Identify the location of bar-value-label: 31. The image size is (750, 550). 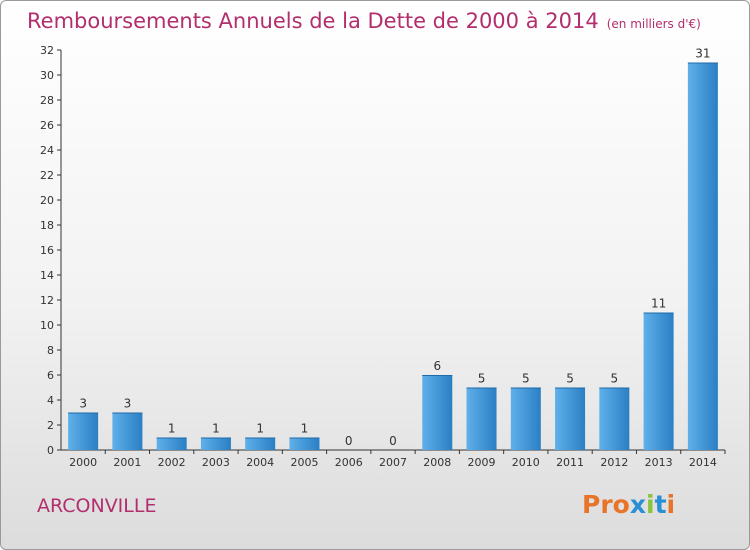
(702, 54).